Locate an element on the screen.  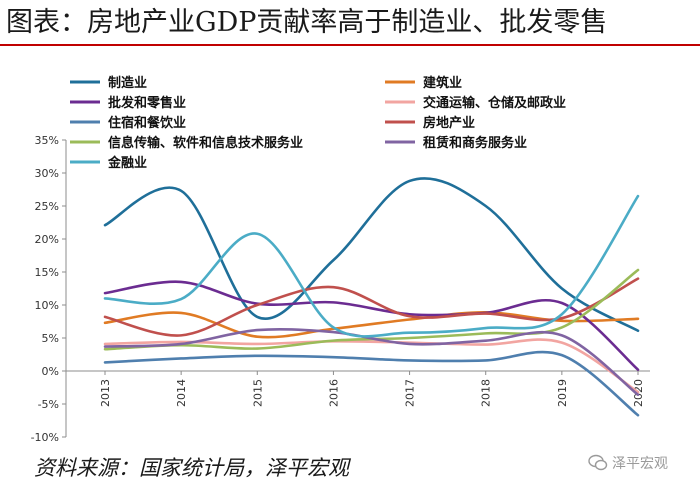
legend-label: 建筑业 is located at coordinates (442, 83).